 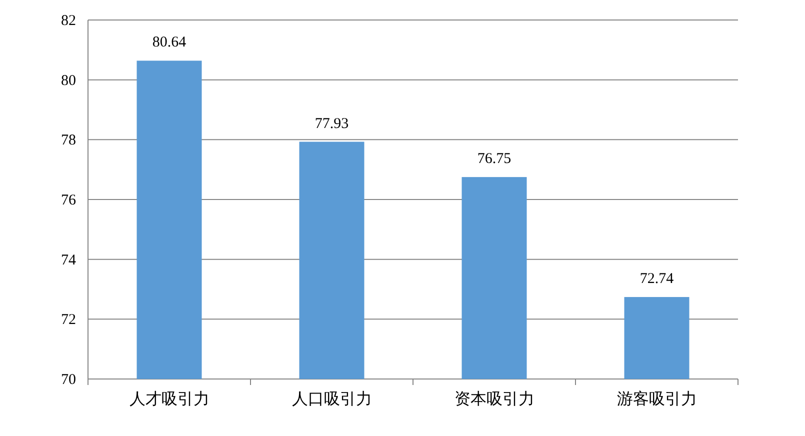 I want to click on y-tick-label: 82, so click(x=68, y=21).